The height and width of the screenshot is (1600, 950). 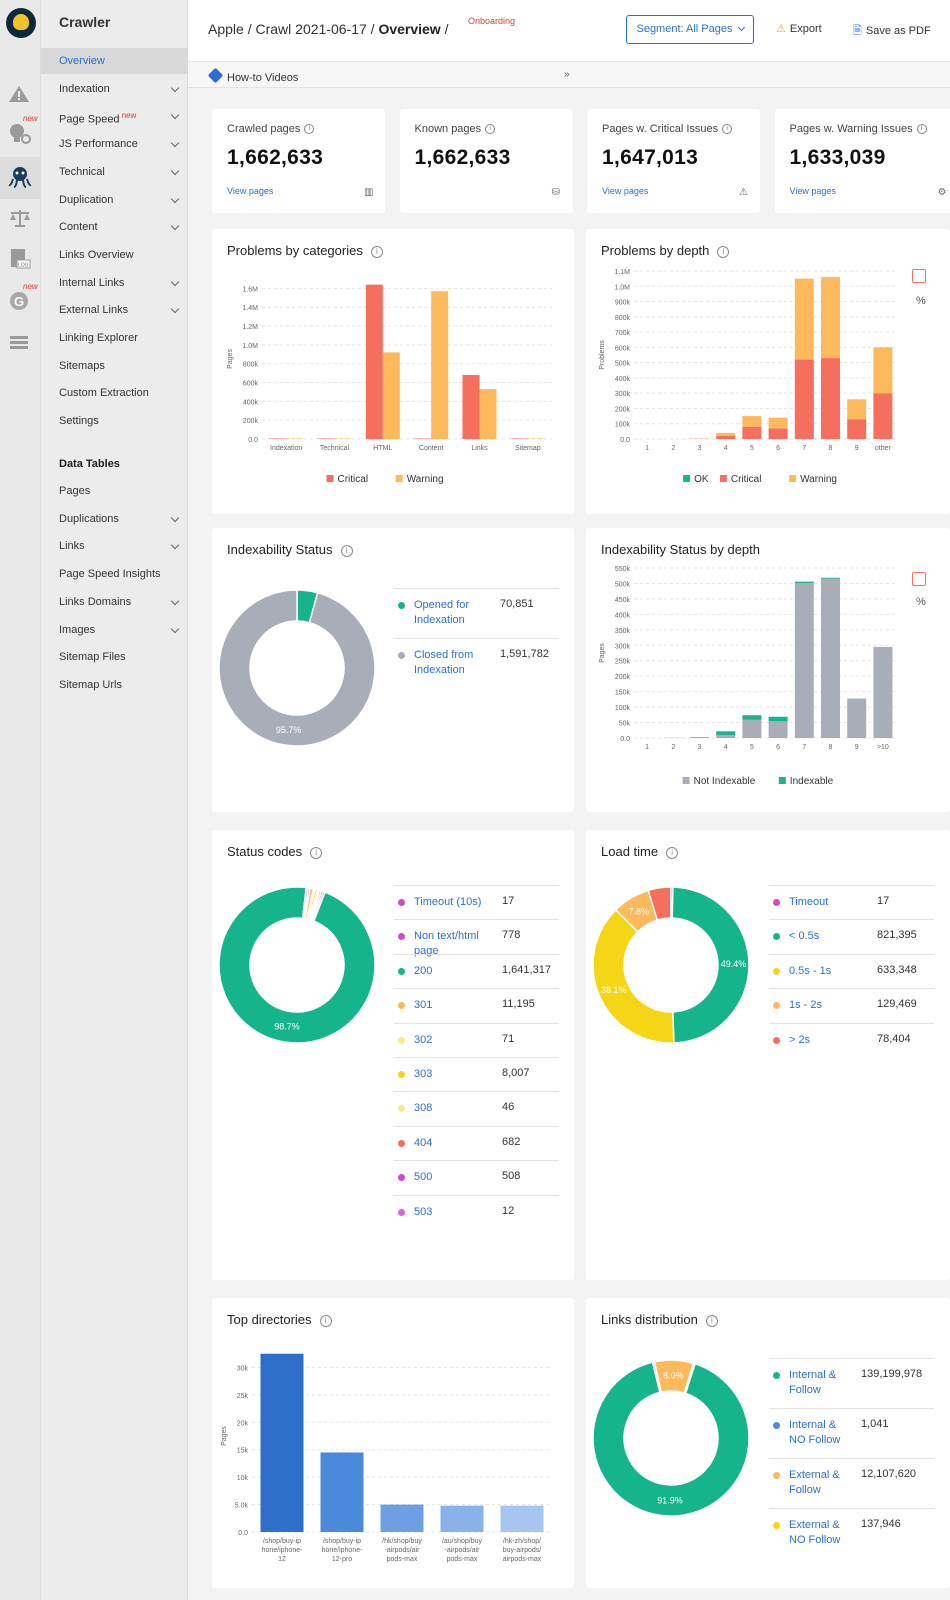 I want to click on legend-label: 0.5s - 1s, so click(x=810, y=970).